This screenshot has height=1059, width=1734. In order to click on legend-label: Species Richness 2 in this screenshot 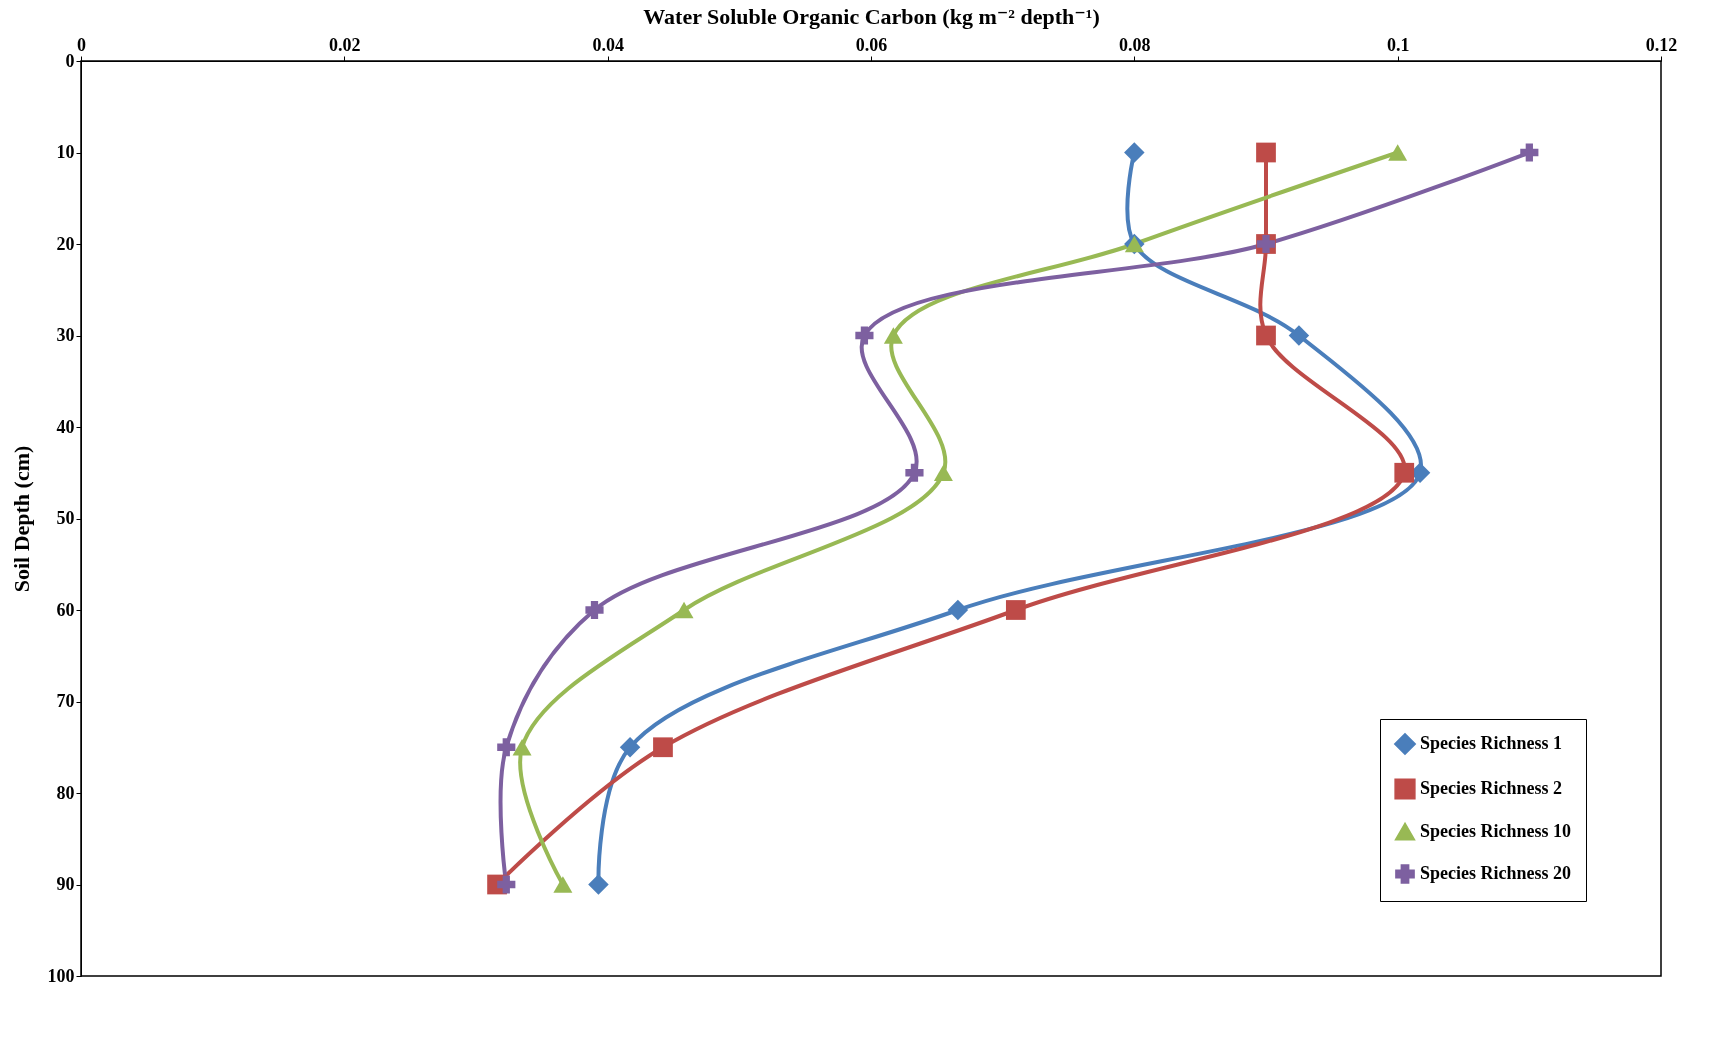, I will do `click(1491, 788)`.